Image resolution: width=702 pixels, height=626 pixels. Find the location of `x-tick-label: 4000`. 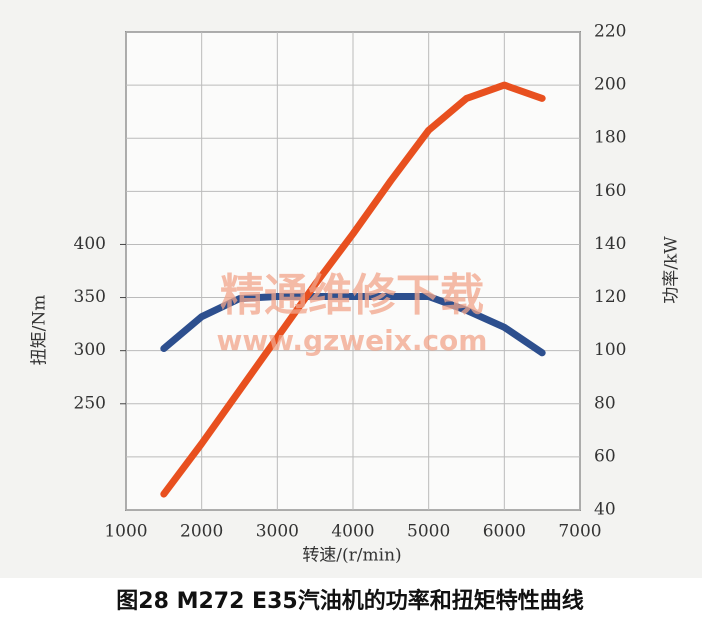

x-tick-label: 4000 is located at coordinates (352, 532).